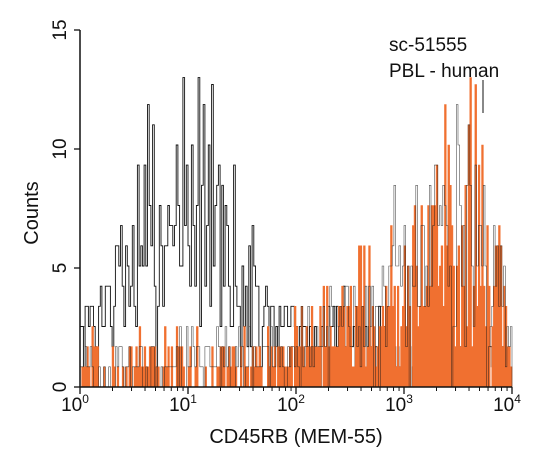 The height and width of the screenshot is (451, 541). I want to click on annotation-line-2: PBL - human, so click(444, 71).